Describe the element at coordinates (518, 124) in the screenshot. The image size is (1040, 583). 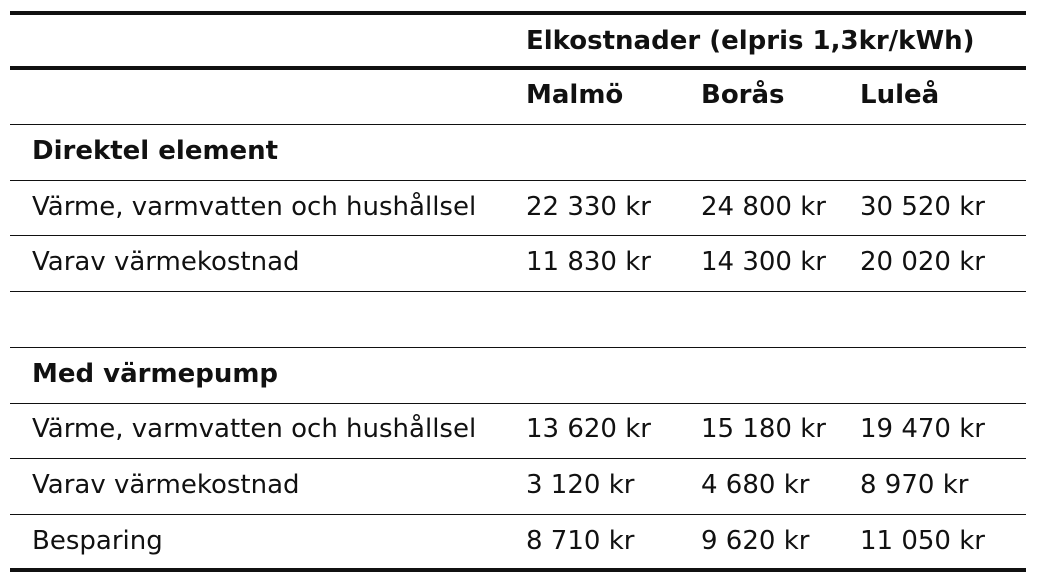
I see `column-header-rule` at that location.